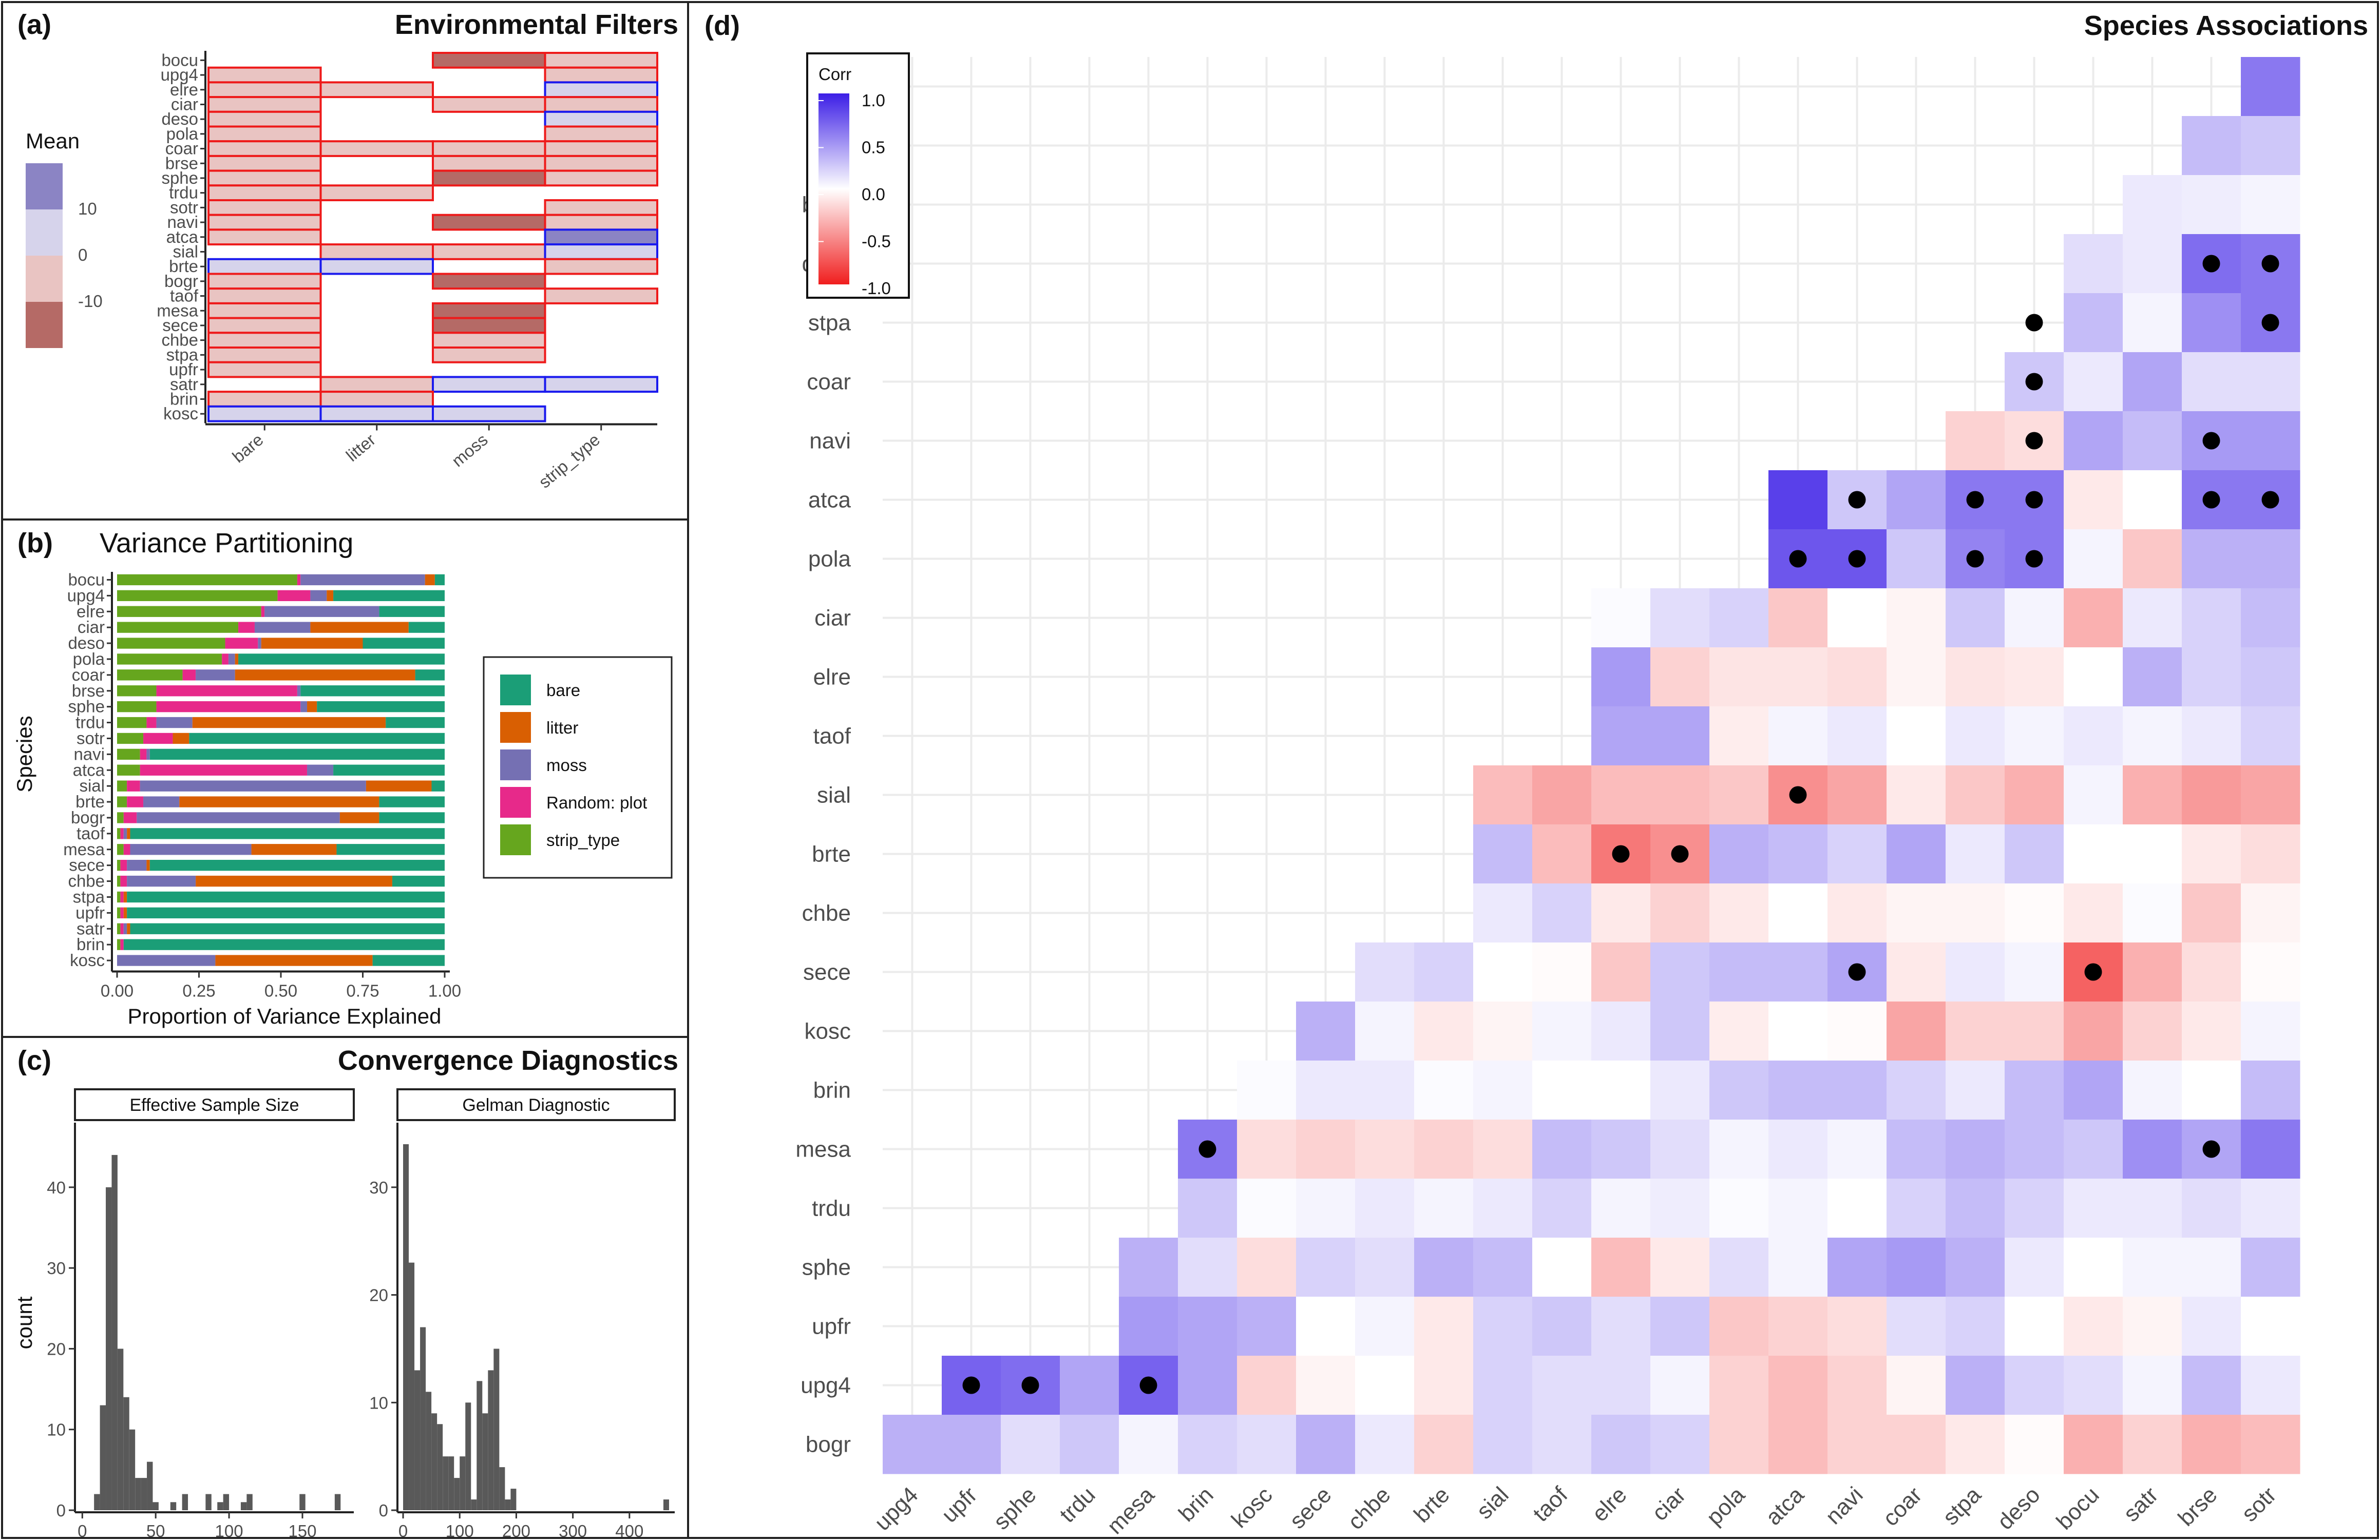 The height and width of the screenshot is (1540, 2380). I want to click on association-cell-trdu-ciar, so click(1680, 1208).